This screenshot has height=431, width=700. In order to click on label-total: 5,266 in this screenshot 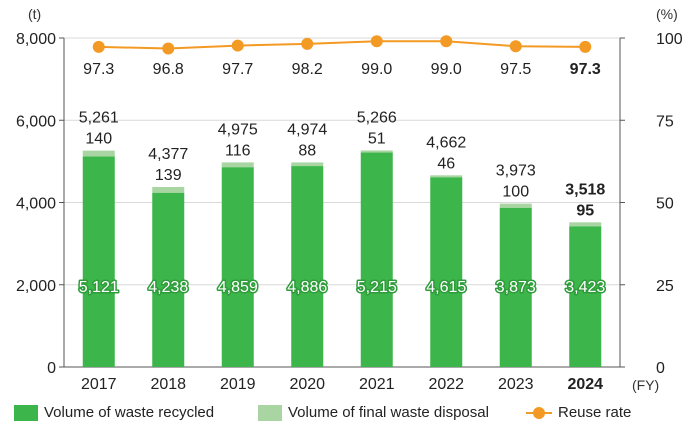, I will do `click(377, 117)`.